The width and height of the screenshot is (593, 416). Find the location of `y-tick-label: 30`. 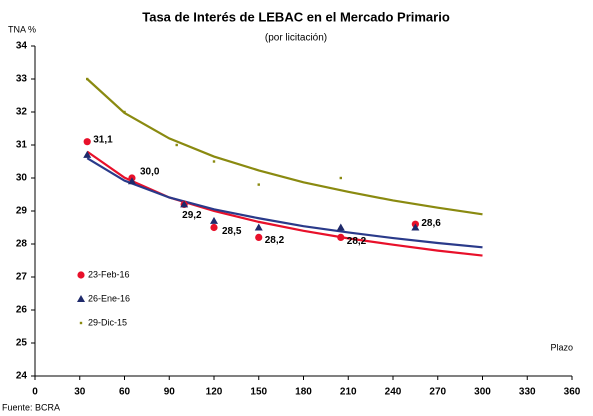

y-tick-label: 30 is located at coordinates (22, 178).